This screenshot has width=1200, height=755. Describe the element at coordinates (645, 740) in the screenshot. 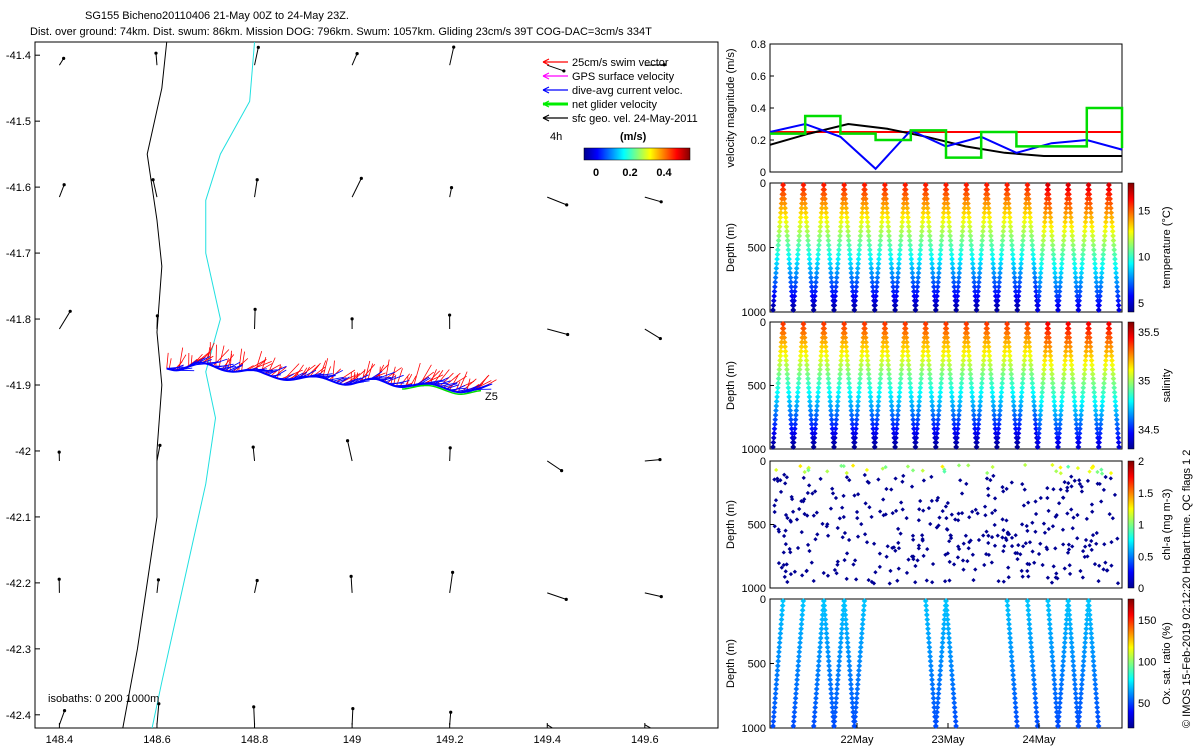

I see `map-x-tick-label: 149.6` at that location.